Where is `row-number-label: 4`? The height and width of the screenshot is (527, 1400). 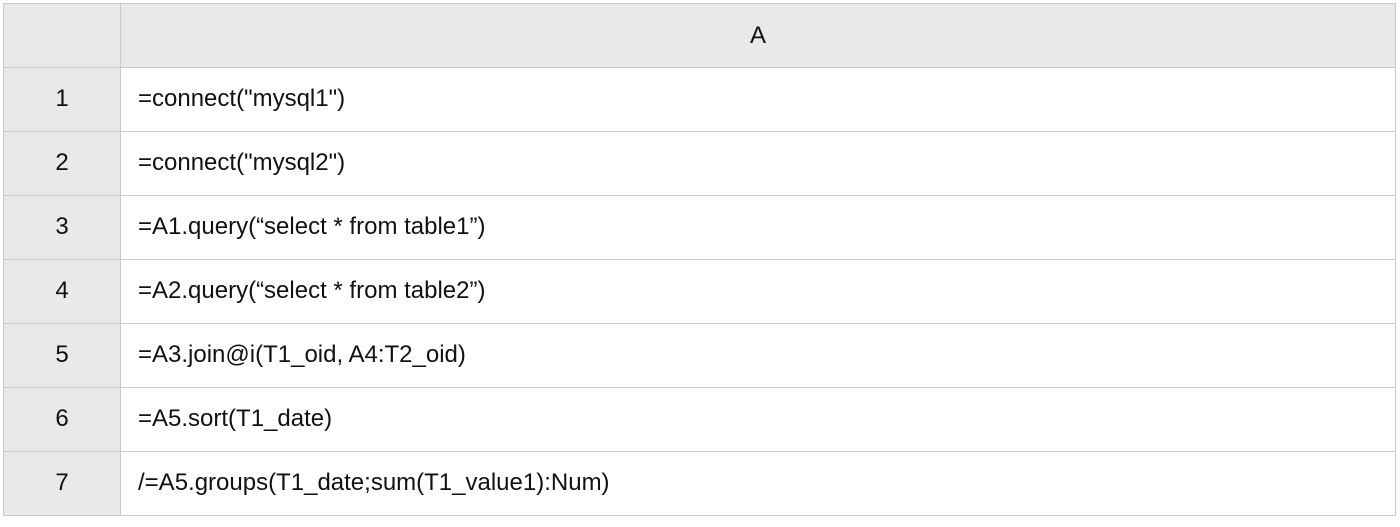
row-number-label: 4 is located at coordinates (62, 290).